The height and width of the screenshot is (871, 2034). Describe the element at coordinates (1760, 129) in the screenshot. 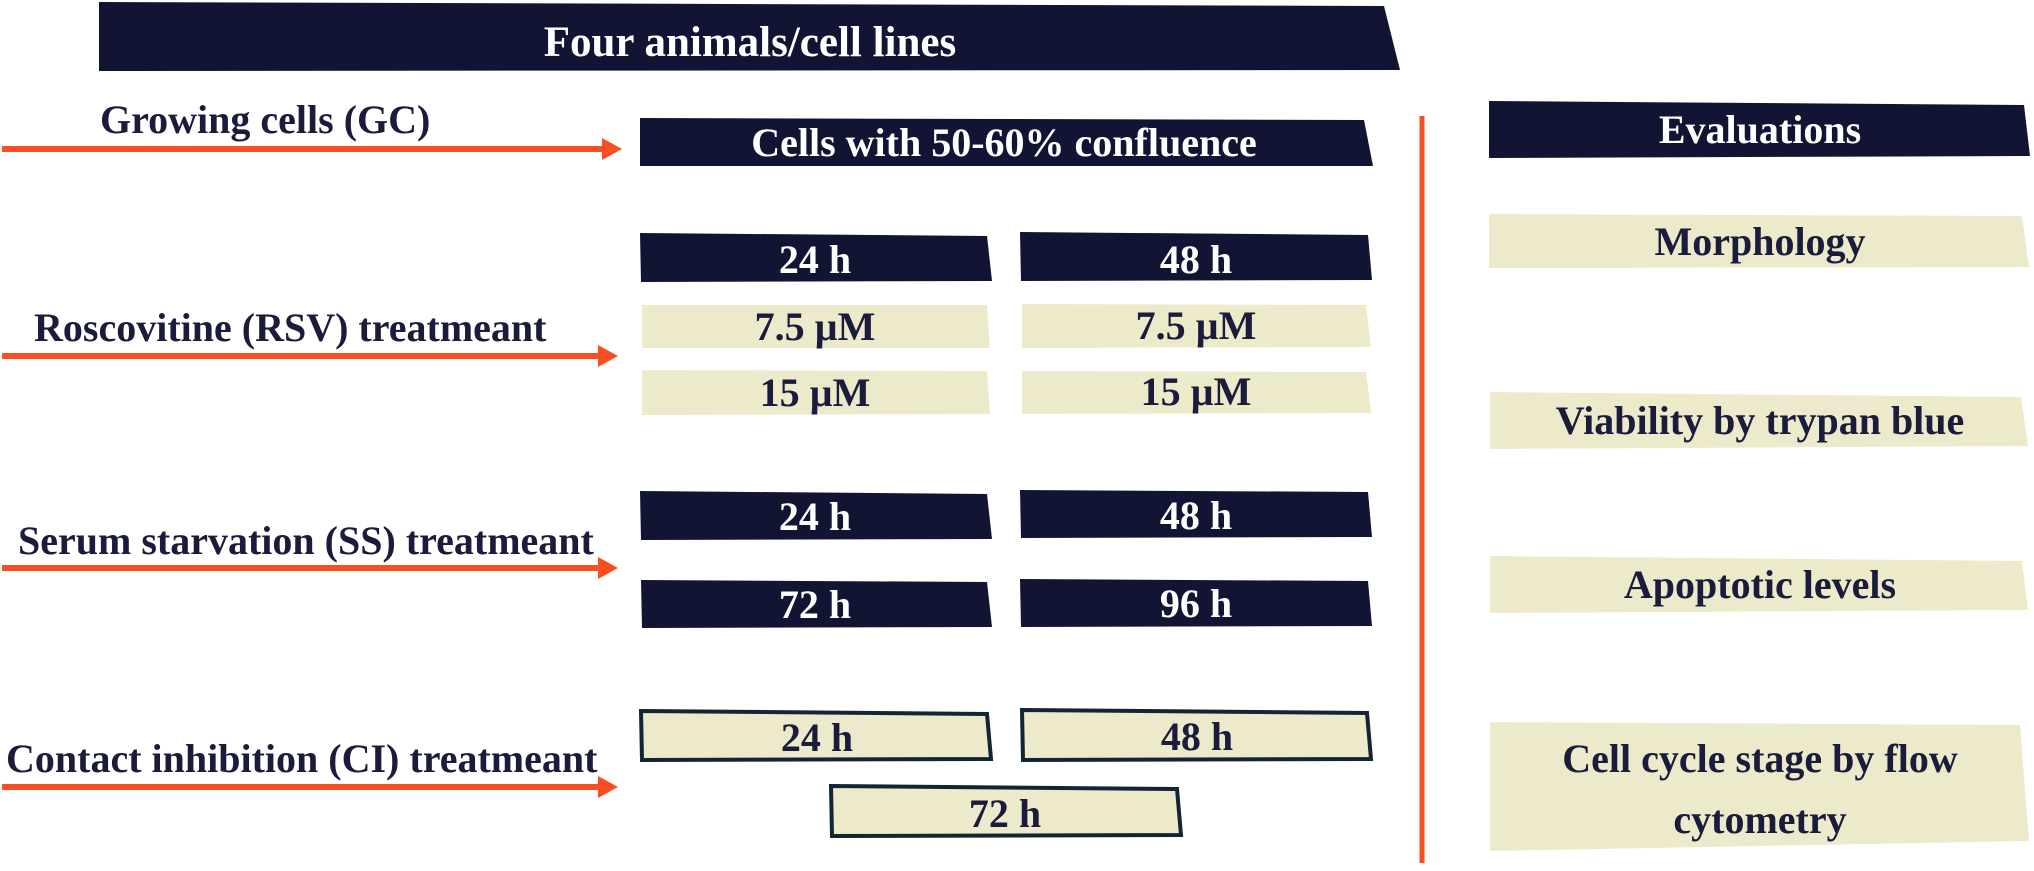

I see `svg-text: Evaluations` at that location.